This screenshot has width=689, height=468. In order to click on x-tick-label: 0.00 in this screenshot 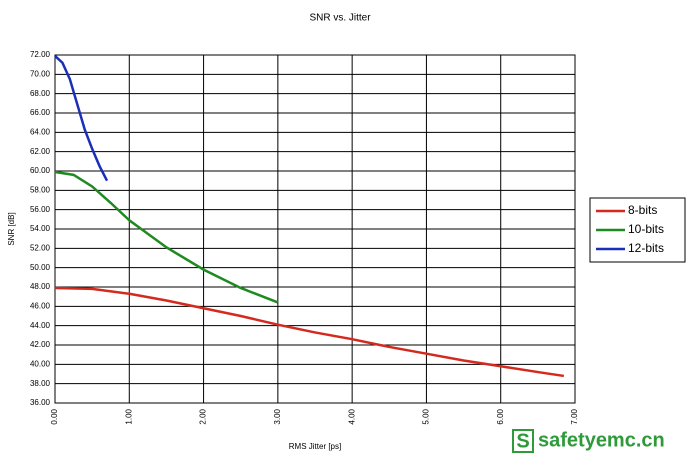, I will do `click(54, 416)`.